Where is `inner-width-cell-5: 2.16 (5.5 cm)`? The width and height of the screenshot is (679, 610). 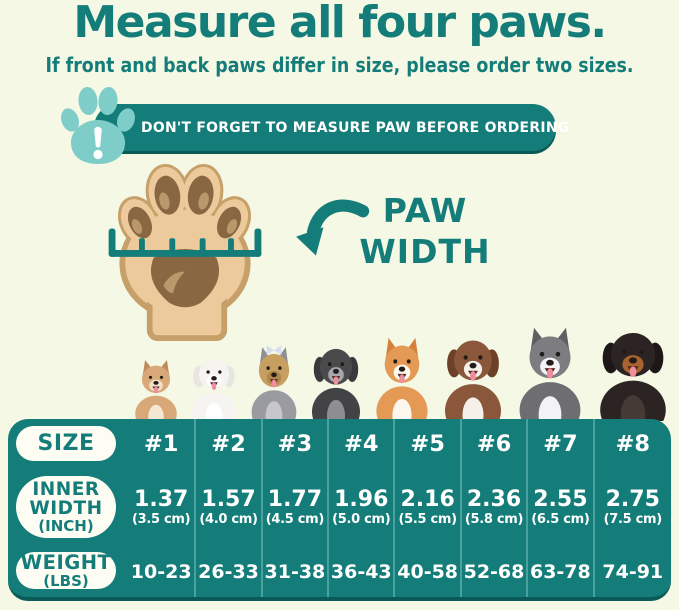 inner-width-cell-5: 2.16 (5.5 cm) is located at coordinates (426, 507).